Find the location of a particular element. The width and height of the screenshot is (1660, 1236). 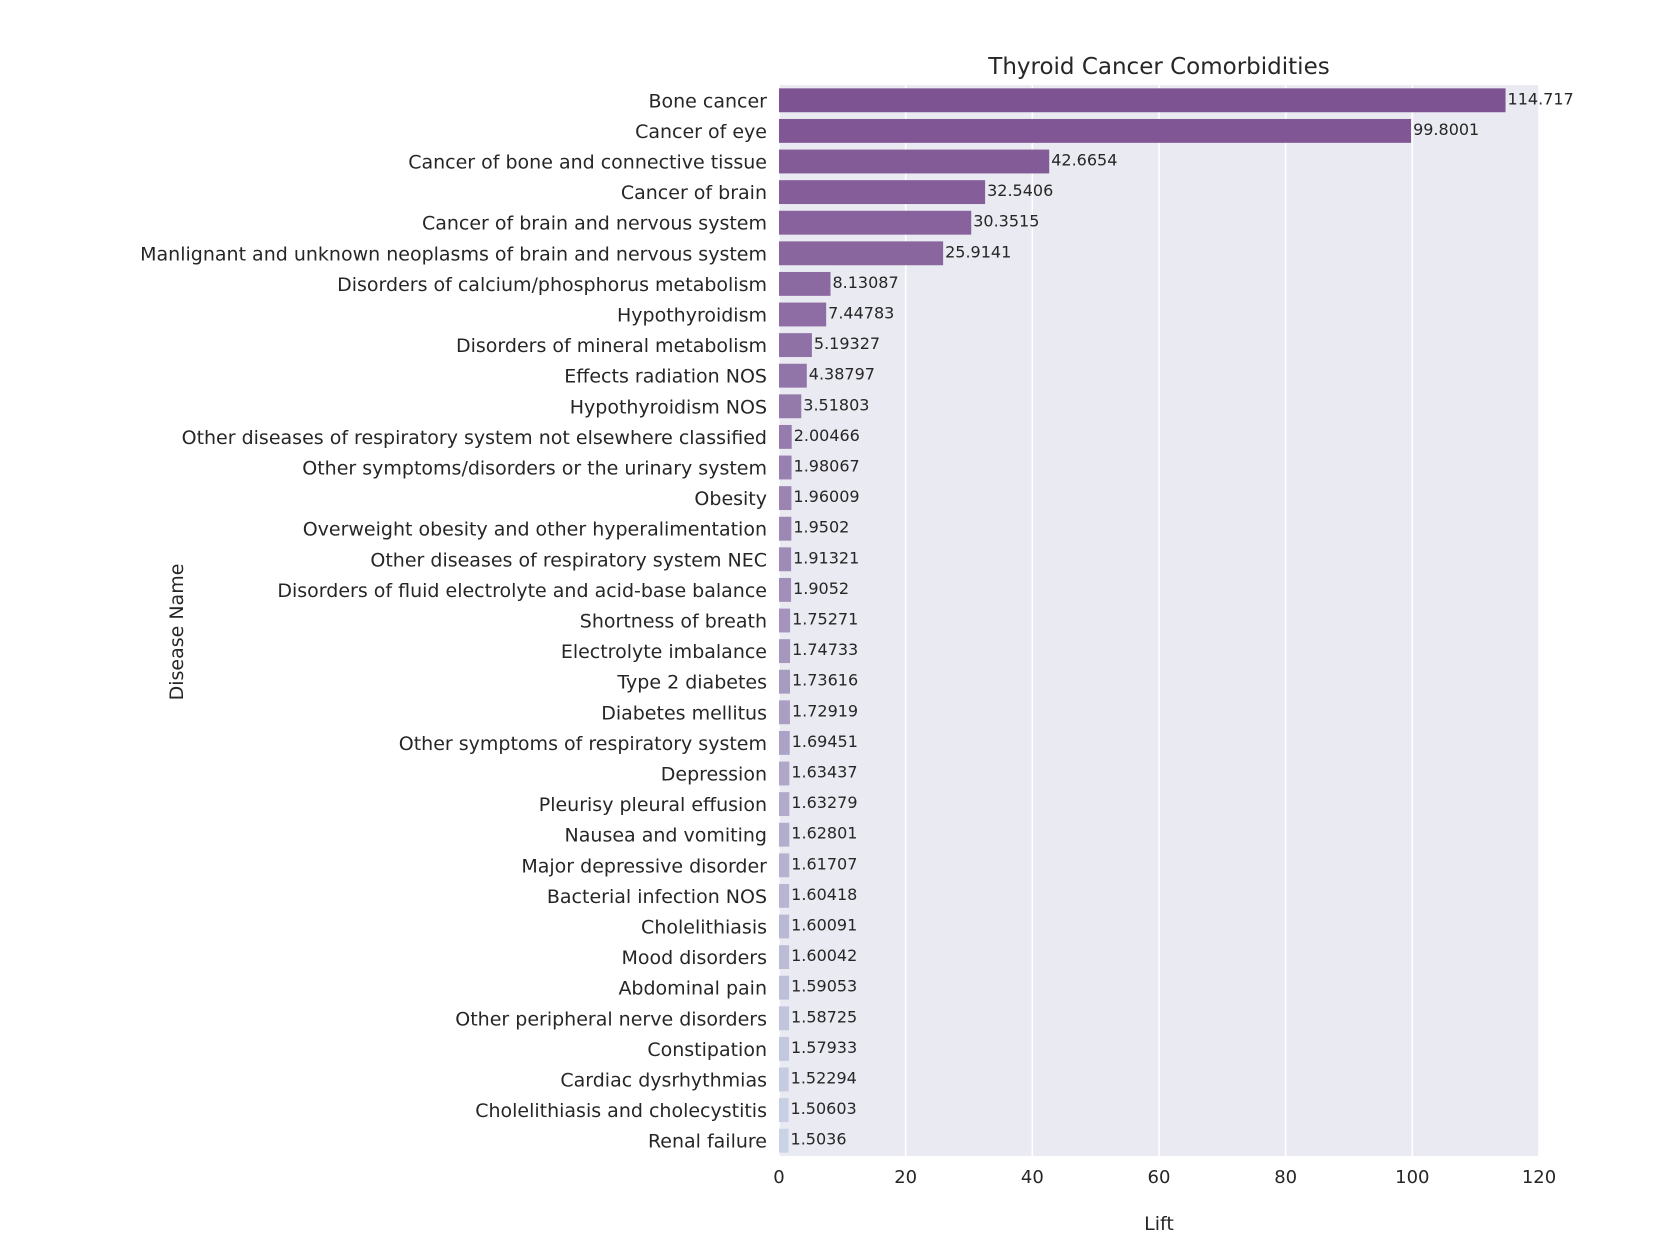

category-label: Hypothyroidism NOS is located at coordinates (668, 407).